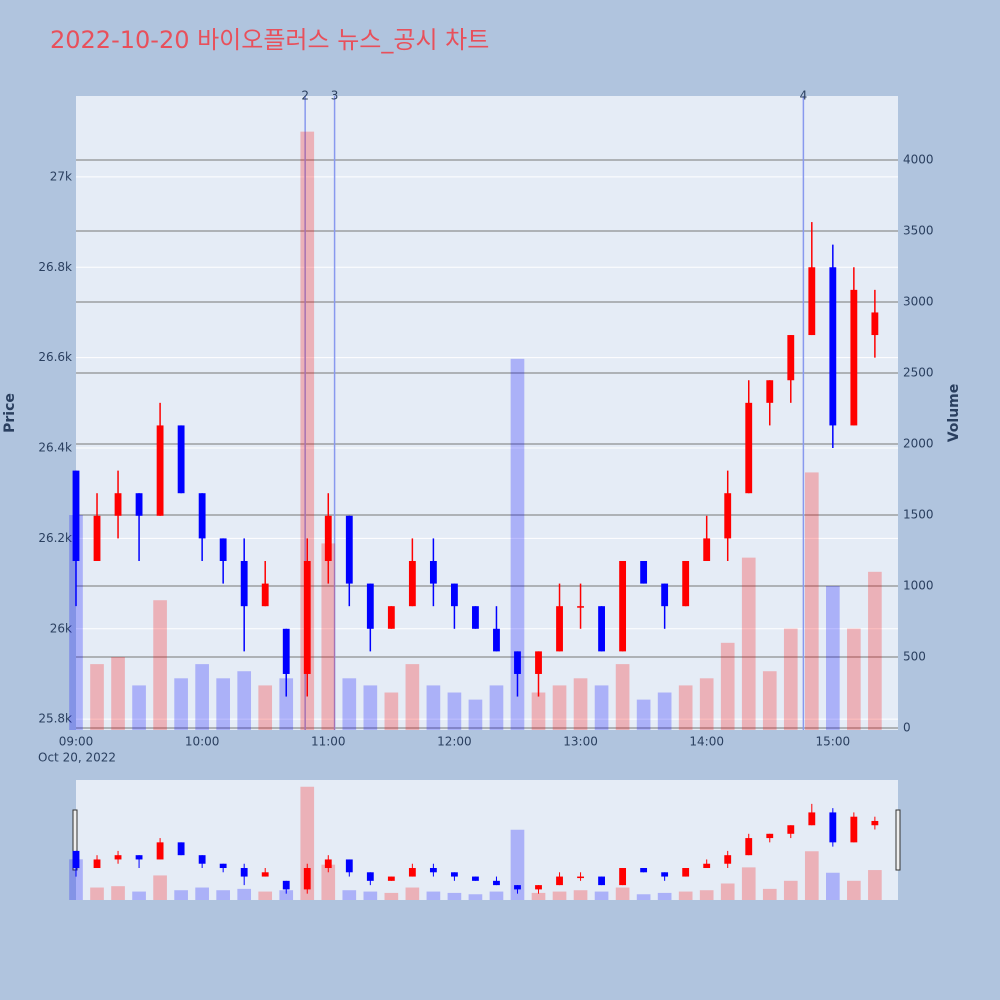 The height and width of the screenshot is (1000, 1000). I want to click on y2-tick-label: 2000, so click(918, 444).